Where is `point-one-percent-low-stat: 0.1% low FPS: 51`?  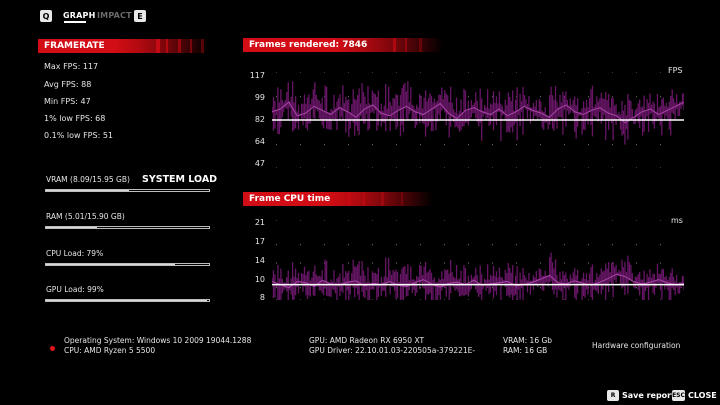
point-one-percent-low-stat: 0.1% low FPS: 51 is located at coordinates (78, 135).